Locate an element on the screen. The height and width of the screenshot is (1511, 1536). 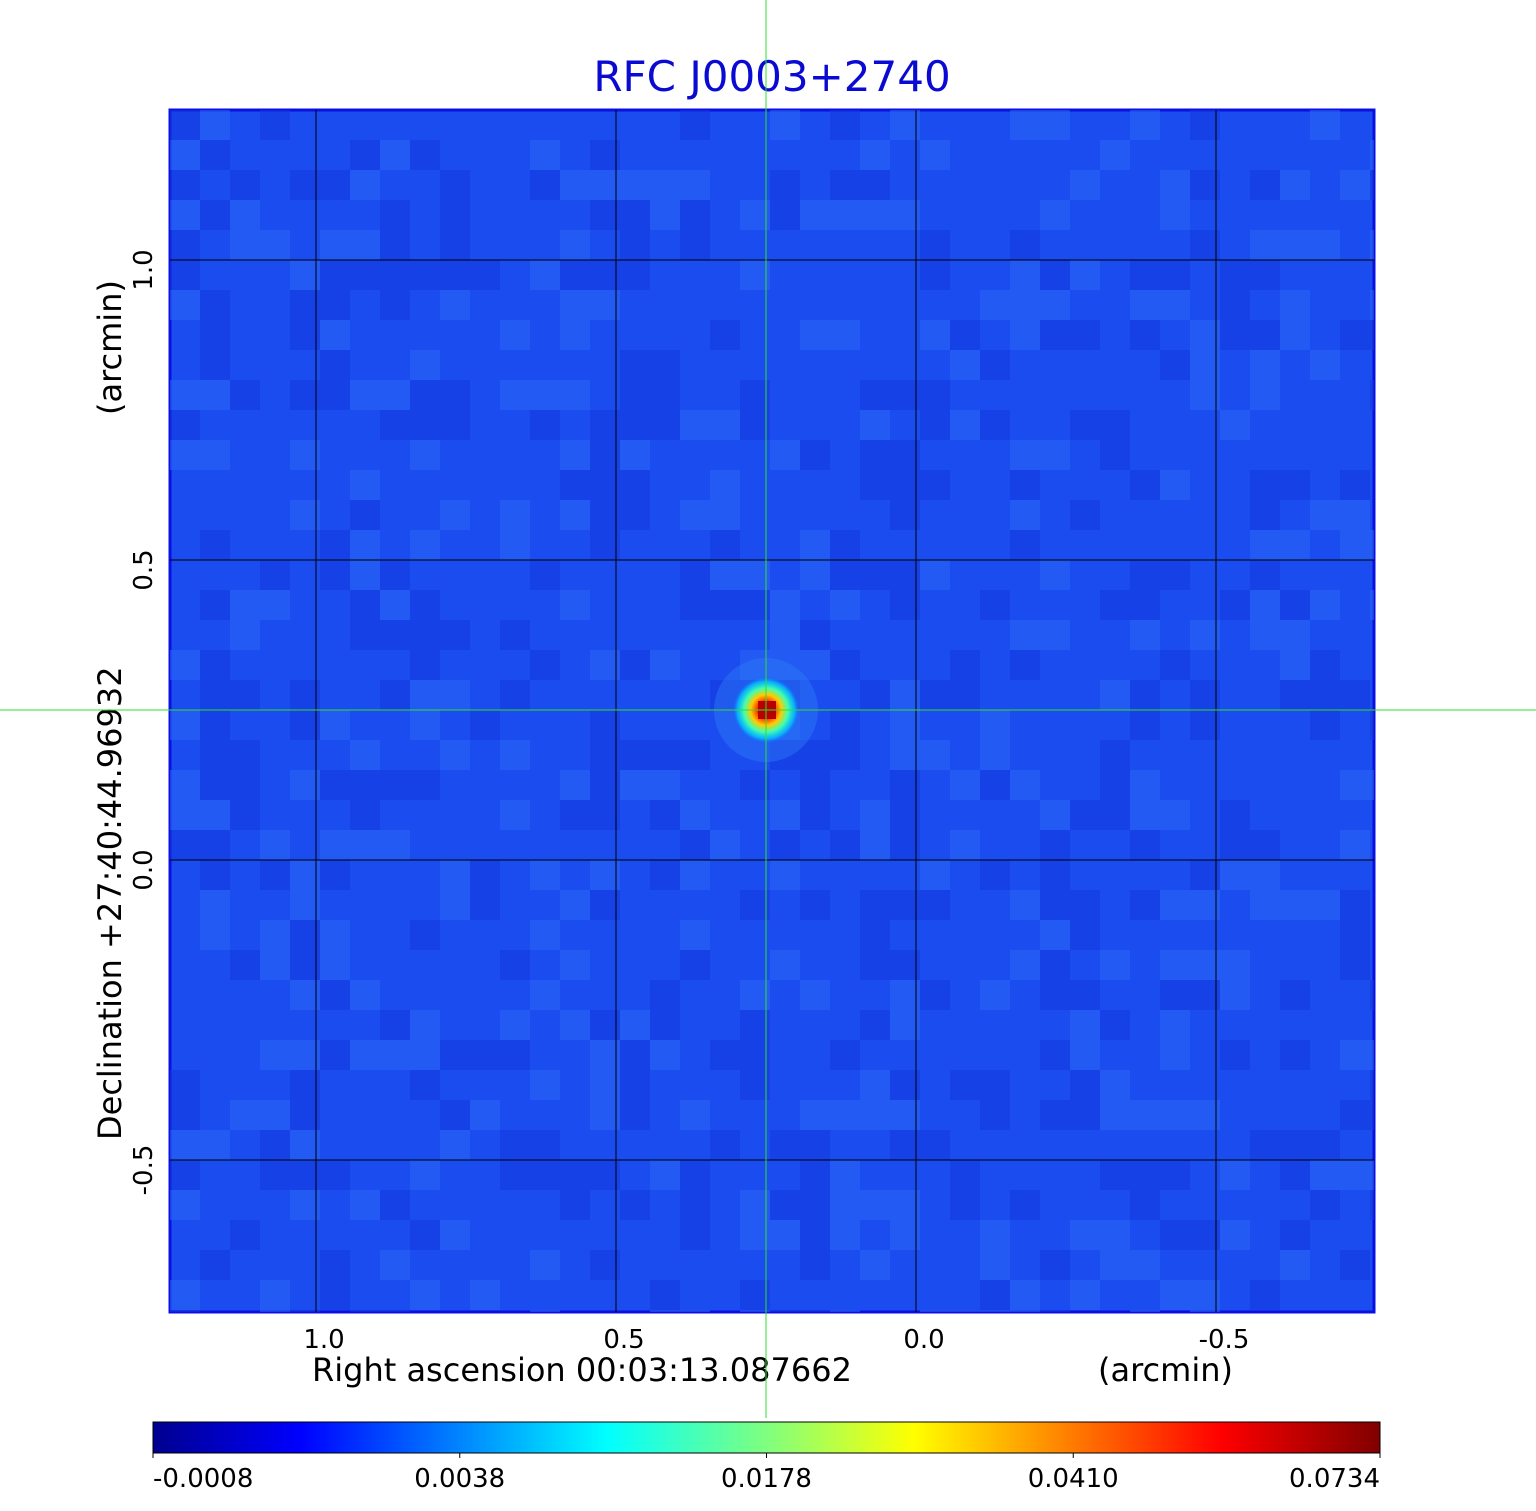
colorbar-ticks: -0.0008 0.0038 0.0178 0.0410 0.0734 is located at coordinates (766, 1473).